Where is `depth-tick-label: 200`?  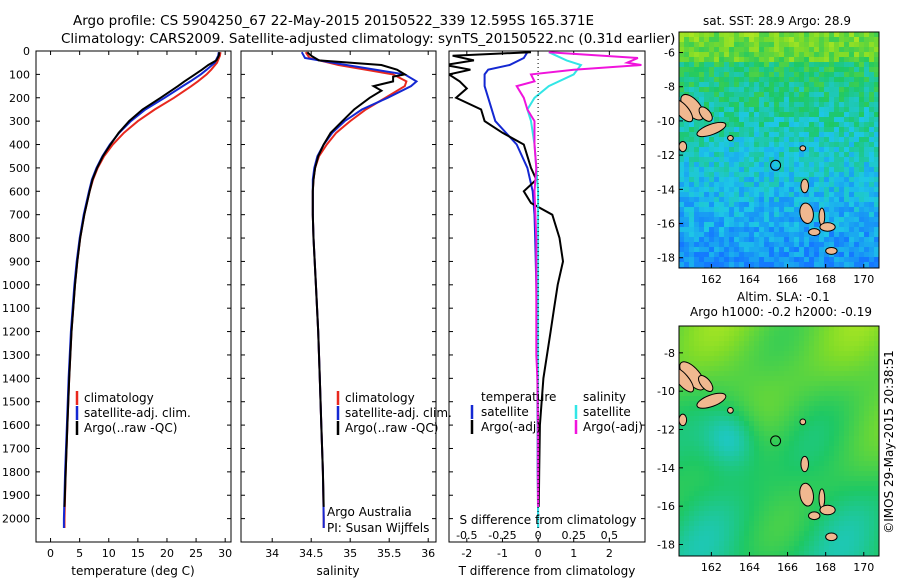 depth-tick-label: 200 is located at coordinates (19, 98).